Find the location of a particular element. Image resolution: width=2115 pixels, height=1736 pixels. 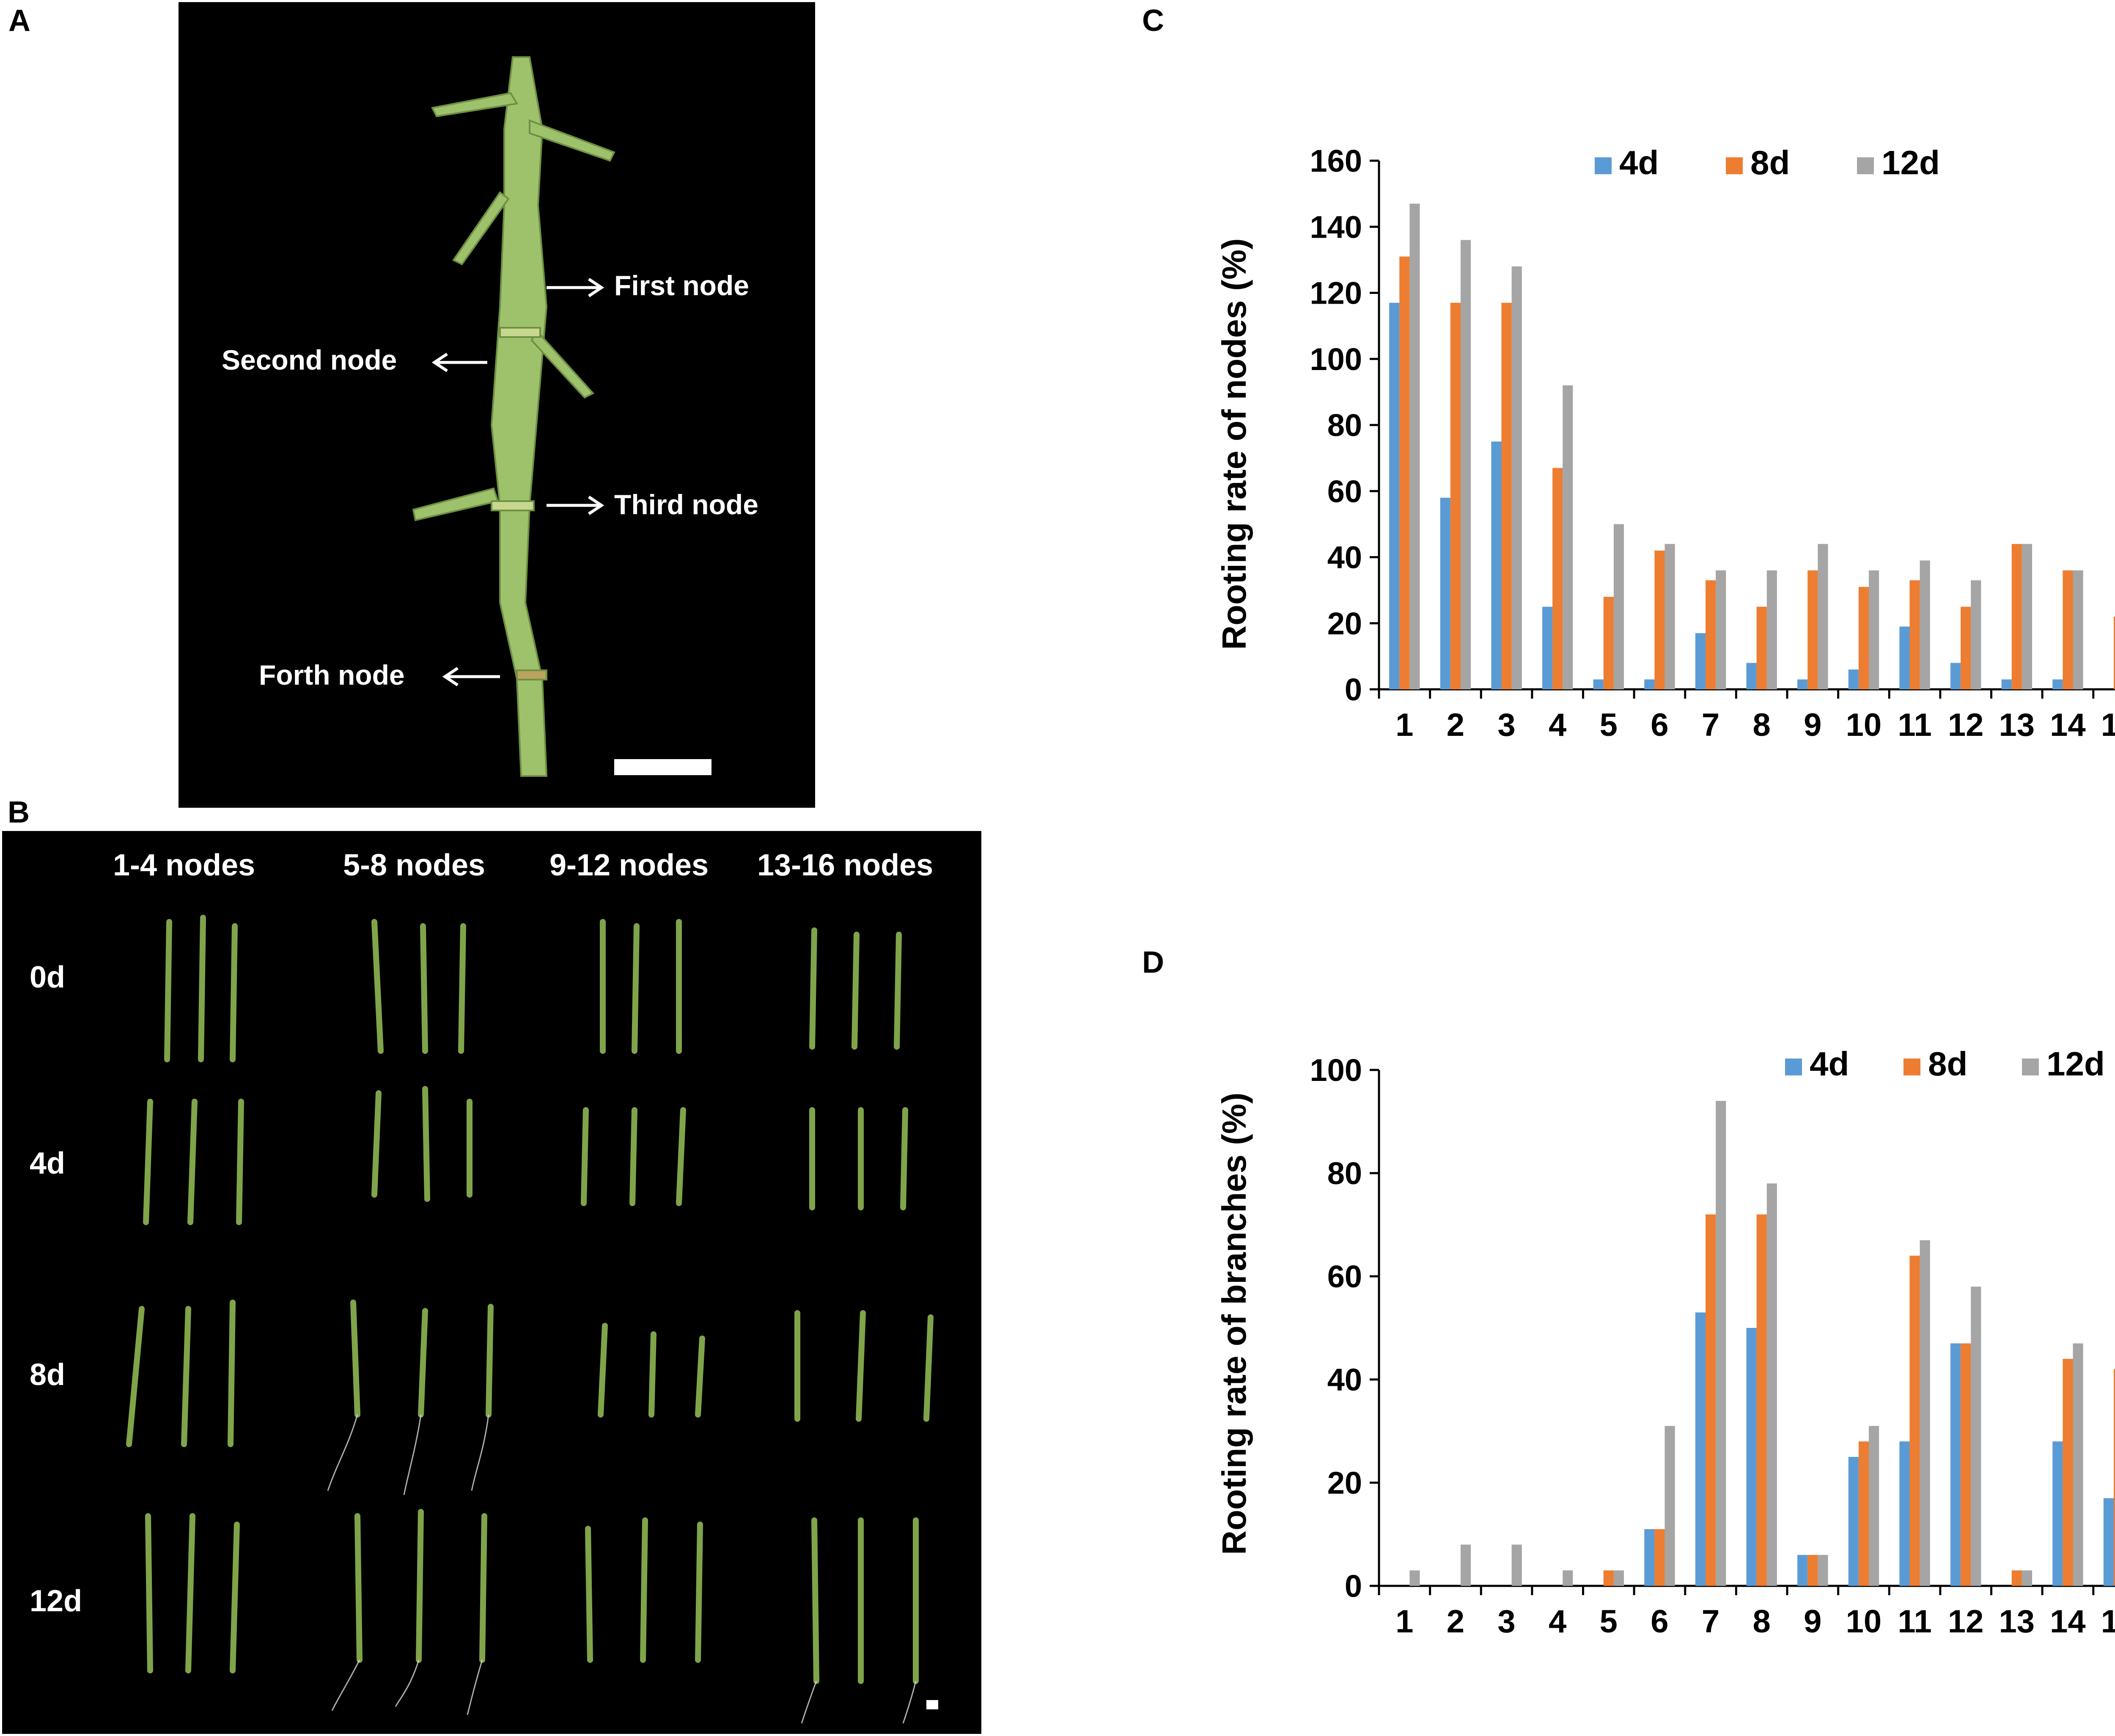

chart-d-x-tick-label: 9 is located at coordinates (1812, 1622).